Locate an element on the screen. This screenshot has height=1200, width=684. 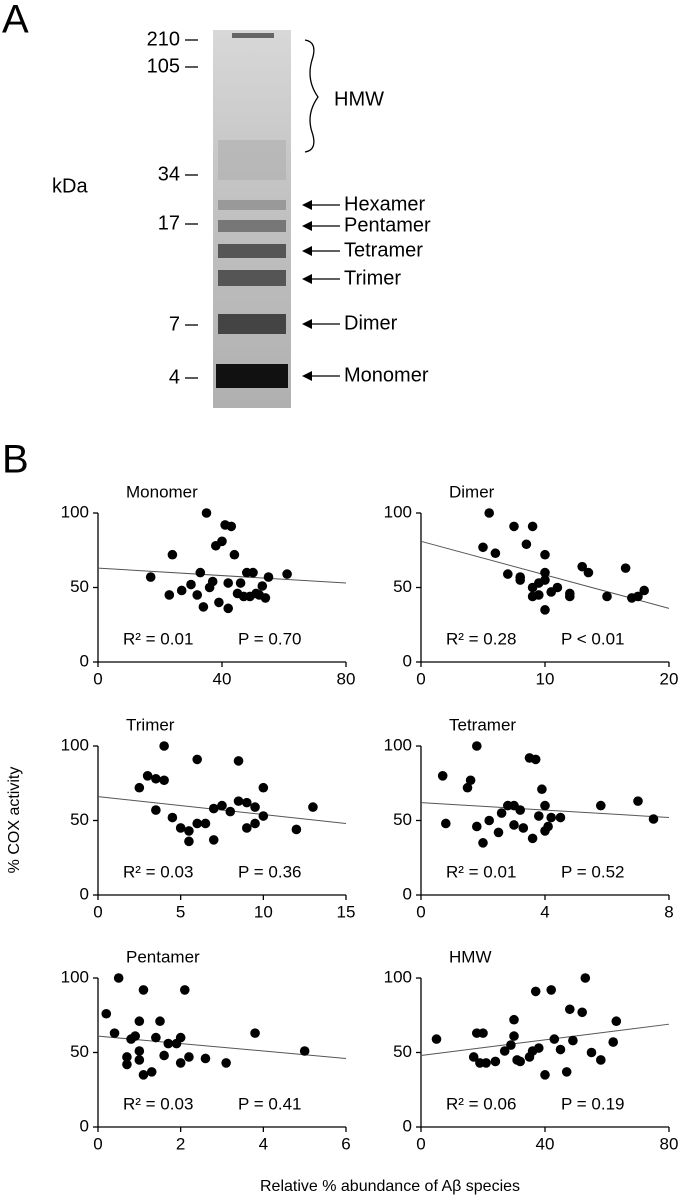
x-tick-label: 5 is located at coordinates (180, 911).